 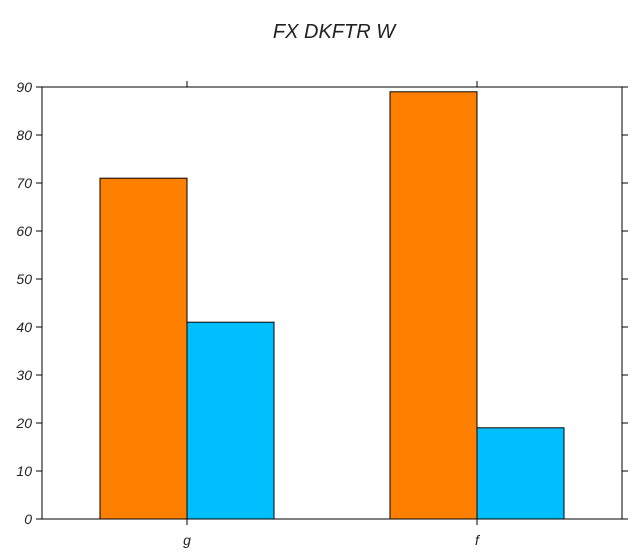 What do you see at coordinates (24, 279) in the screenshot?
I see `y-tick-label-50: 50` at bounding box center [24, 279].